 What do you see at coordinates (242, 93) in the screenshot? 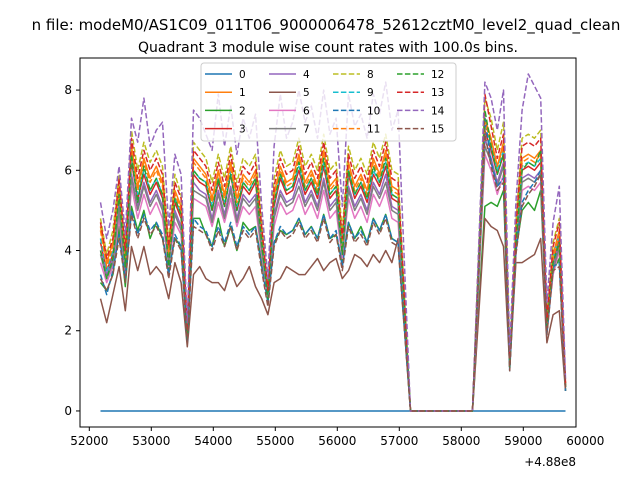
I see `legend-label-1: 1` at bounding box center [242, 93].